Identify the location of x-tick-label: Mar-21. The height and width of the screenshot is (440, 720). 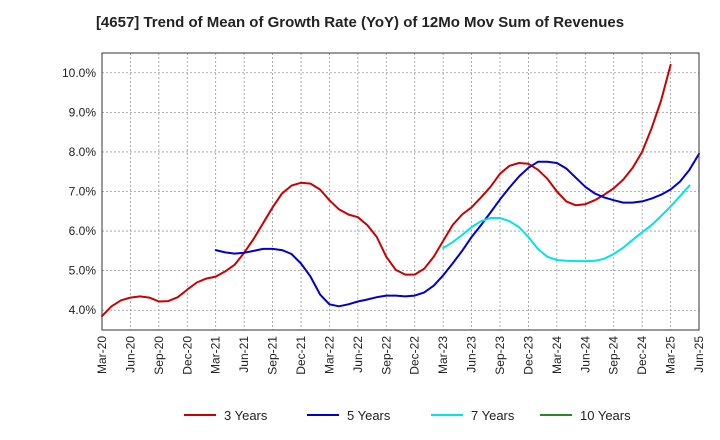
(216, 355).